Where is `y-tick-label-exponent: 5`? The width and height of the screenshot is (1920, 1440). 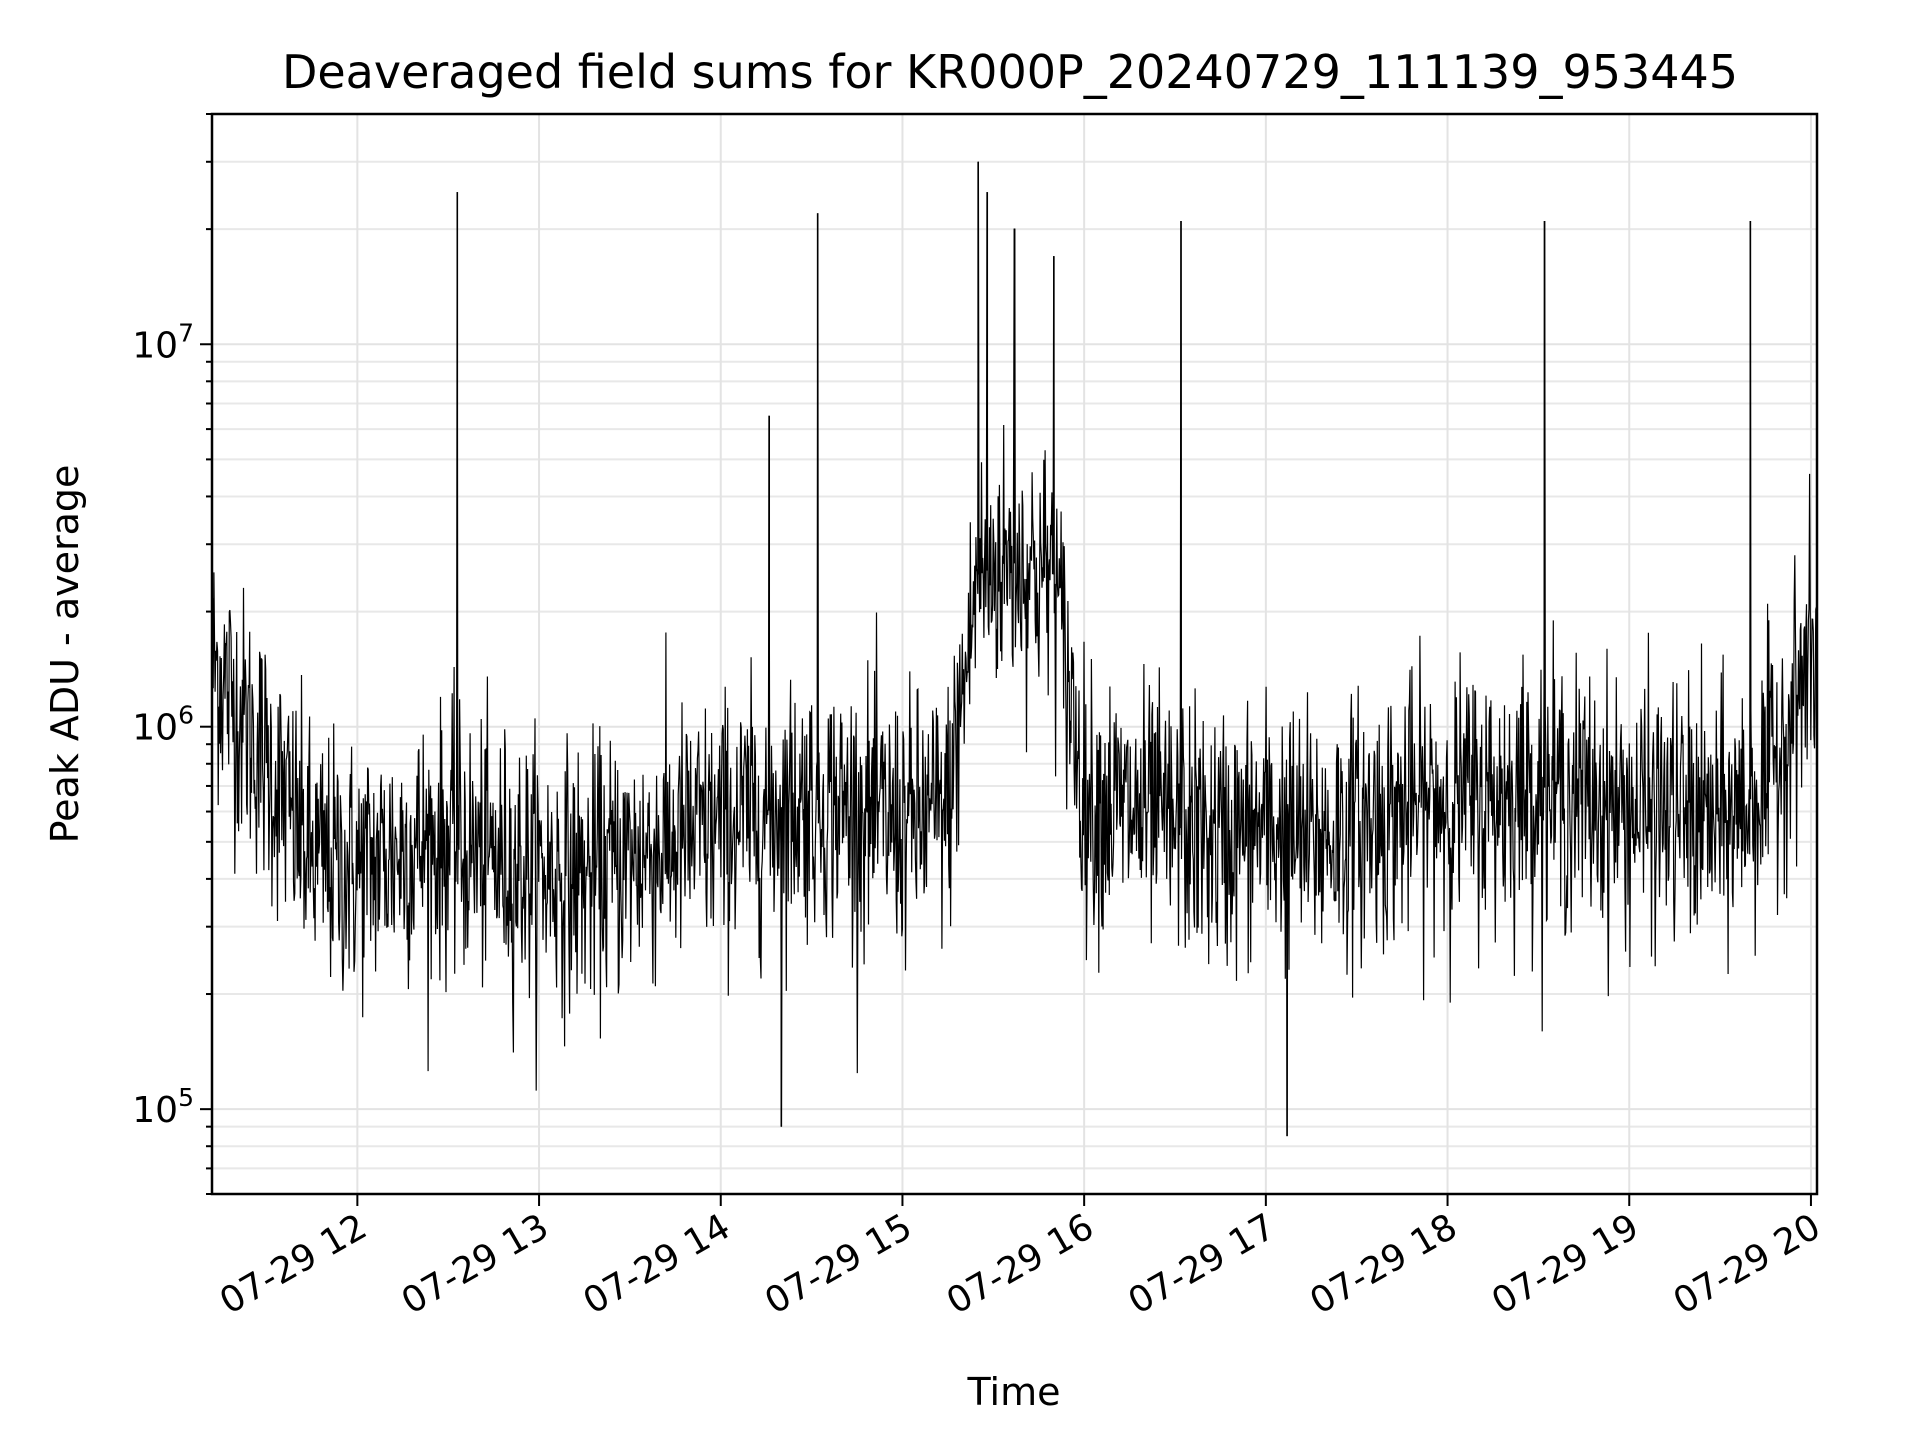
y-tick-label-exponent: 5 is located at coordinates (186, 1097).